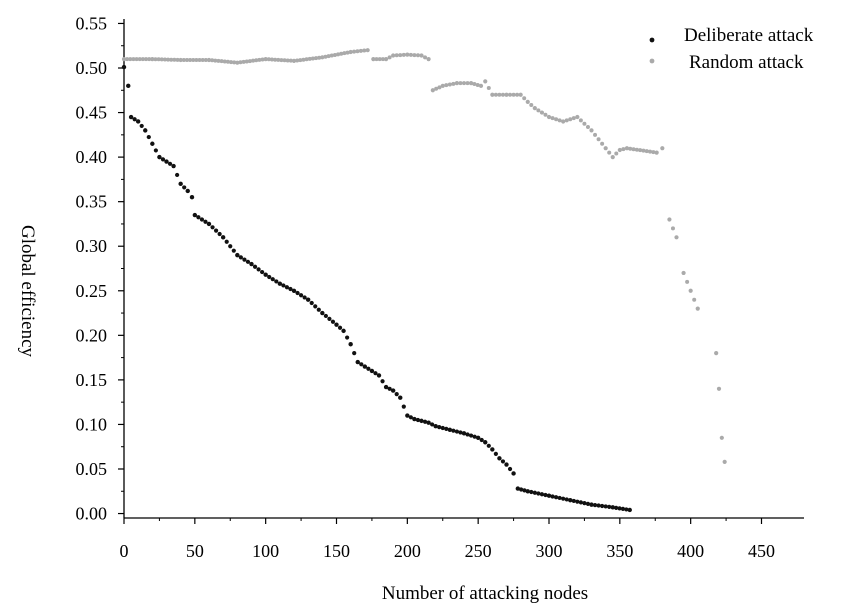 This screenshot has width=846, height=608. I want to click on x-axis-label: Number of attacking nodes, so click(485, 593).